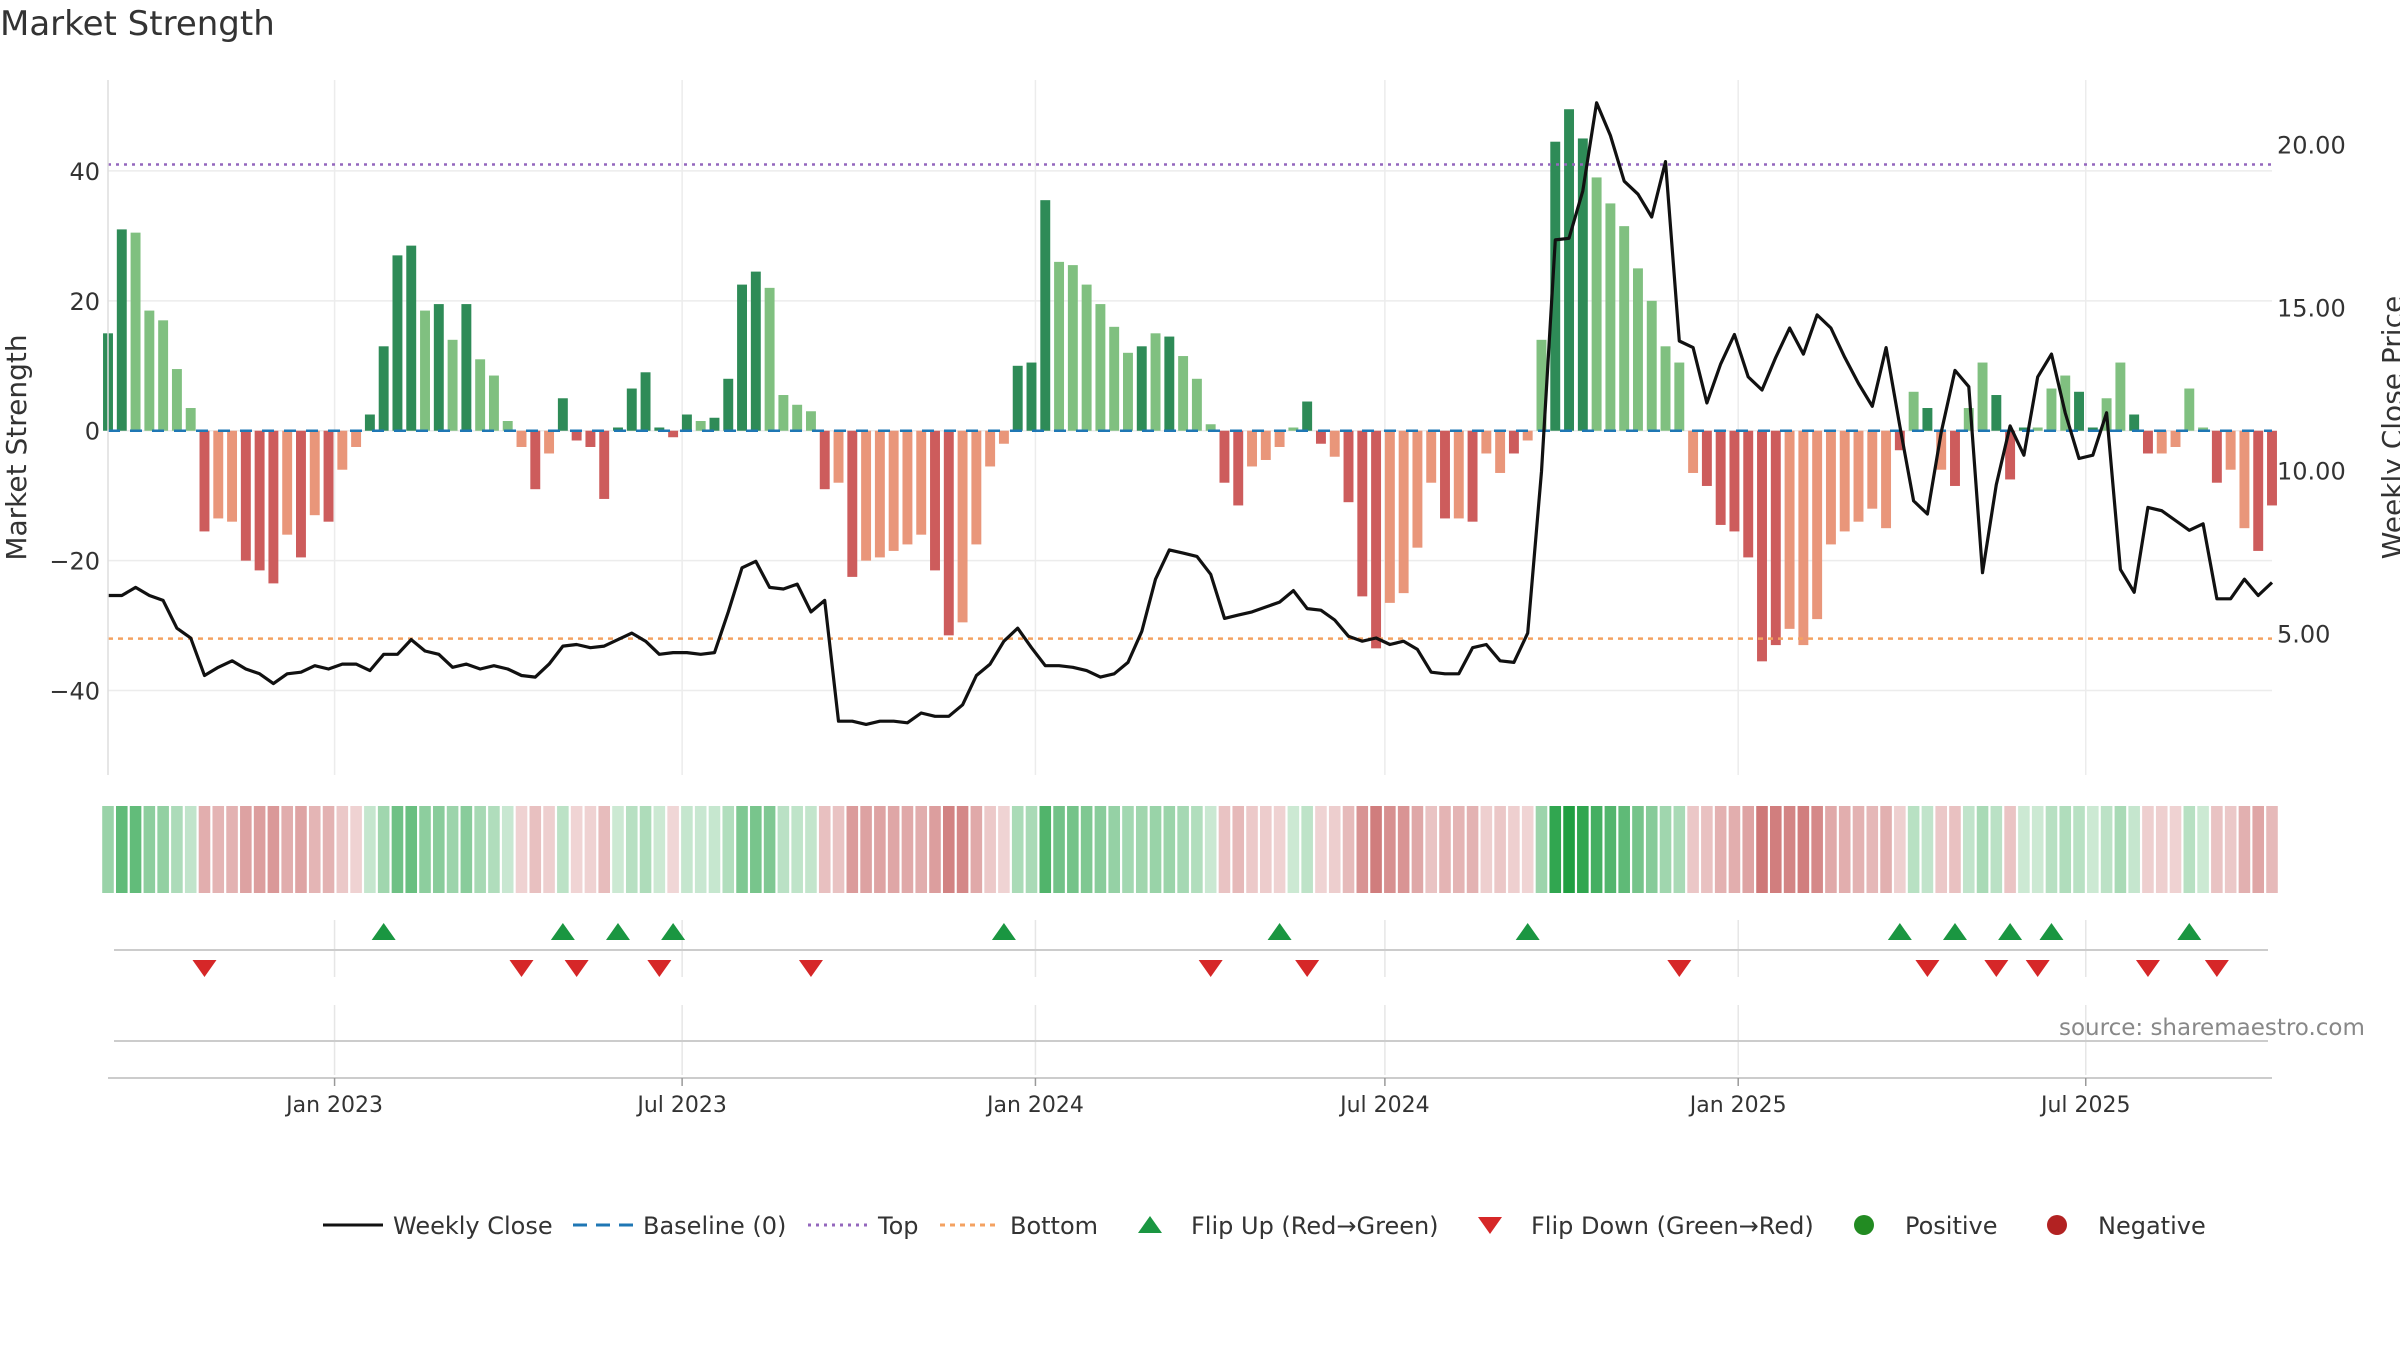  I want to click on legend-label: Flip Down (Green→Red), so click(1672, 1226).